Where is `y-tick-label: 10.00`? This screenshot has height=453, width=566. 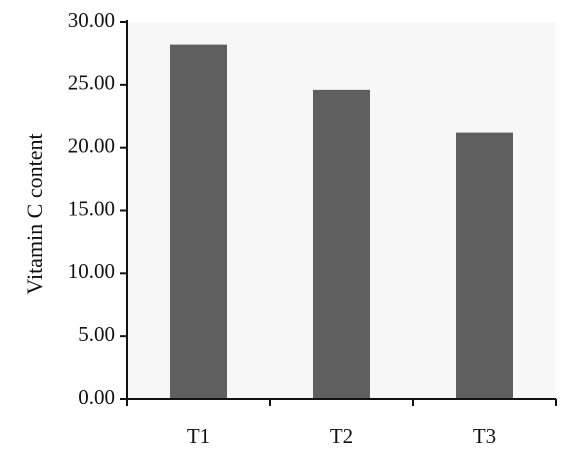 y-tick-label: 10.00 is located at coordinates (91, 271).